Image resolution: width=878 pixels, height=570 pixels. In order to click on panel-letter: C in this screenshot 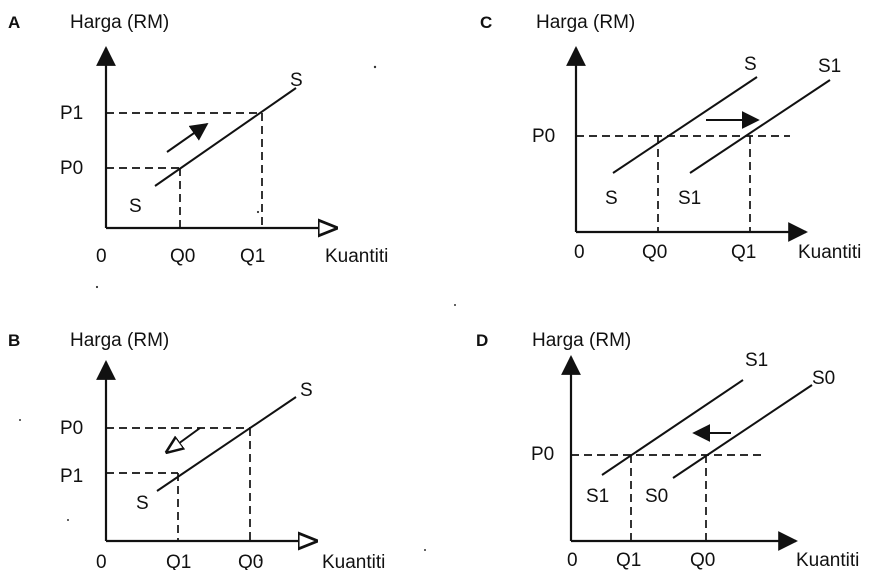, I will do `click(486, 22)`.